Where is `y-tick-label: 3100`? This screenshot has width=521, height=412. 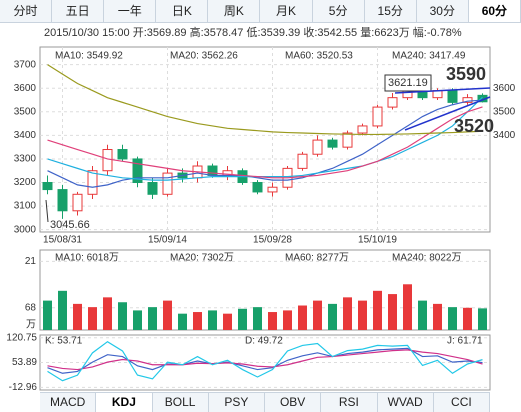
y-tick-label: 3100 is located at coordinates (25, 206).